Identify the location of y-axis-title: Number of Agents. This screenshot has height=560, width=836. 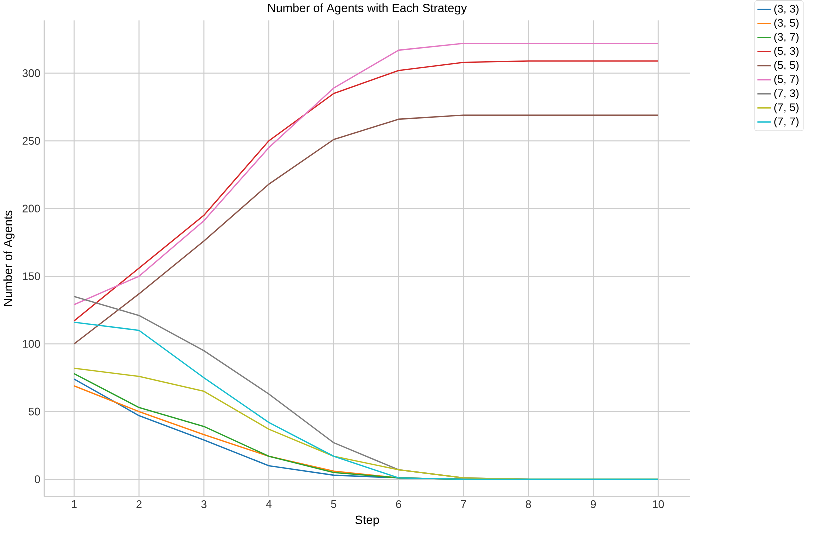
(9, 258).